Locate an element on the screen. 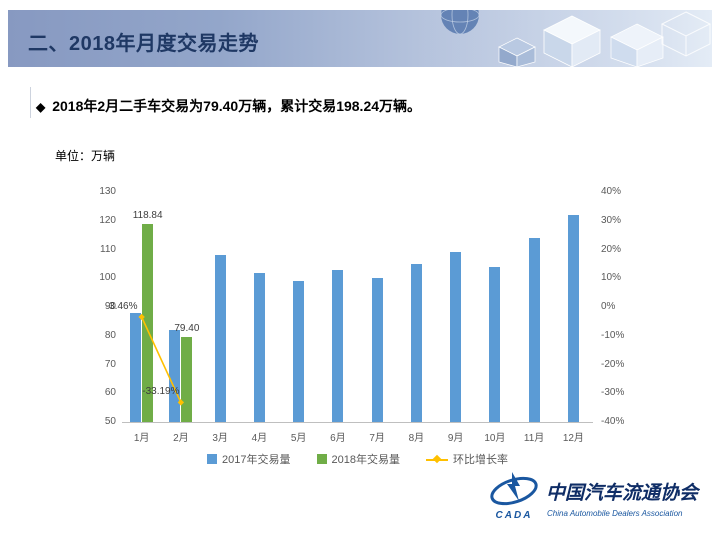 The height and width of the screenshot is (535, 712). y-axis-right-tick-label: -20% is located at coordinates (613, 364).